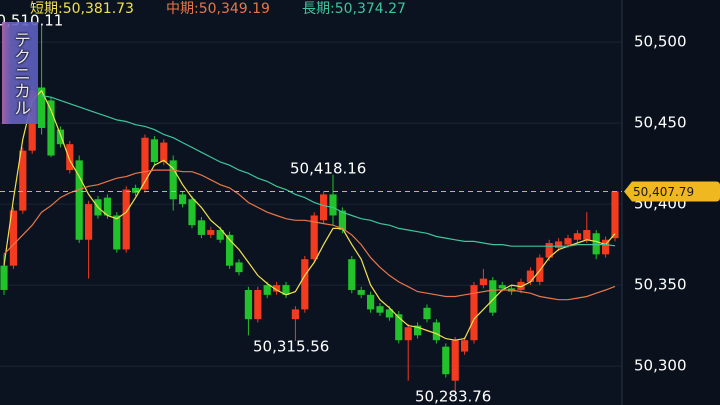 The image size is (720, 405). I want to click on legend-entry: 中期:50,349.19, so click(218, 9).